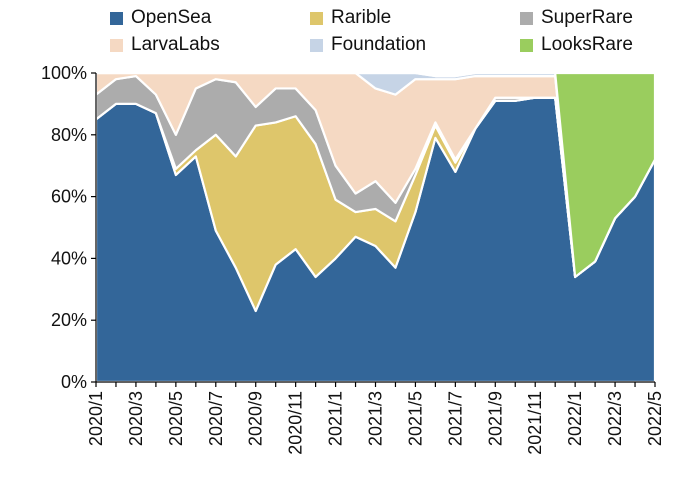 Image resolution: width=700 pixels, height=479 pixels. I want to click on legend-swatch-opensea, so click(116, 18).